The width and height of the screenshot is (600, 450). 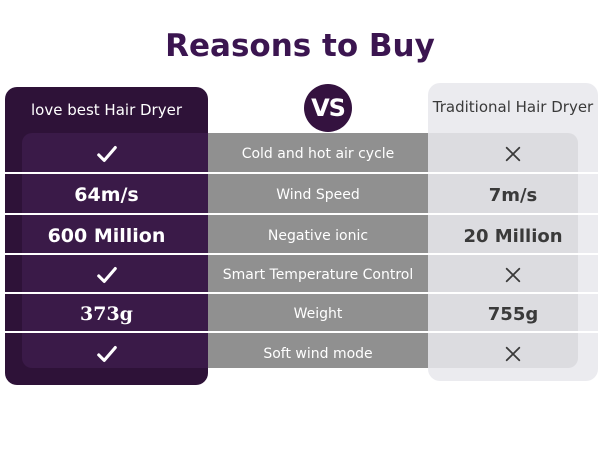 What do you see at coordinates (328, 108) in the screenshot?
I see `vs-badge: VS` at bounding box center [328, 108].